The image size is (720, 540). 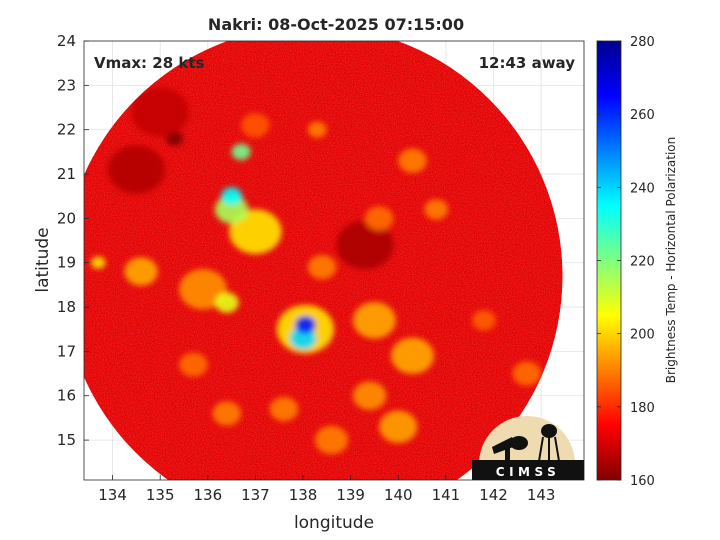 What do you see at coordinates (43, 259) in the screenshot?
I see `y-axis-label: latitude` at bounding box center [43, 259].